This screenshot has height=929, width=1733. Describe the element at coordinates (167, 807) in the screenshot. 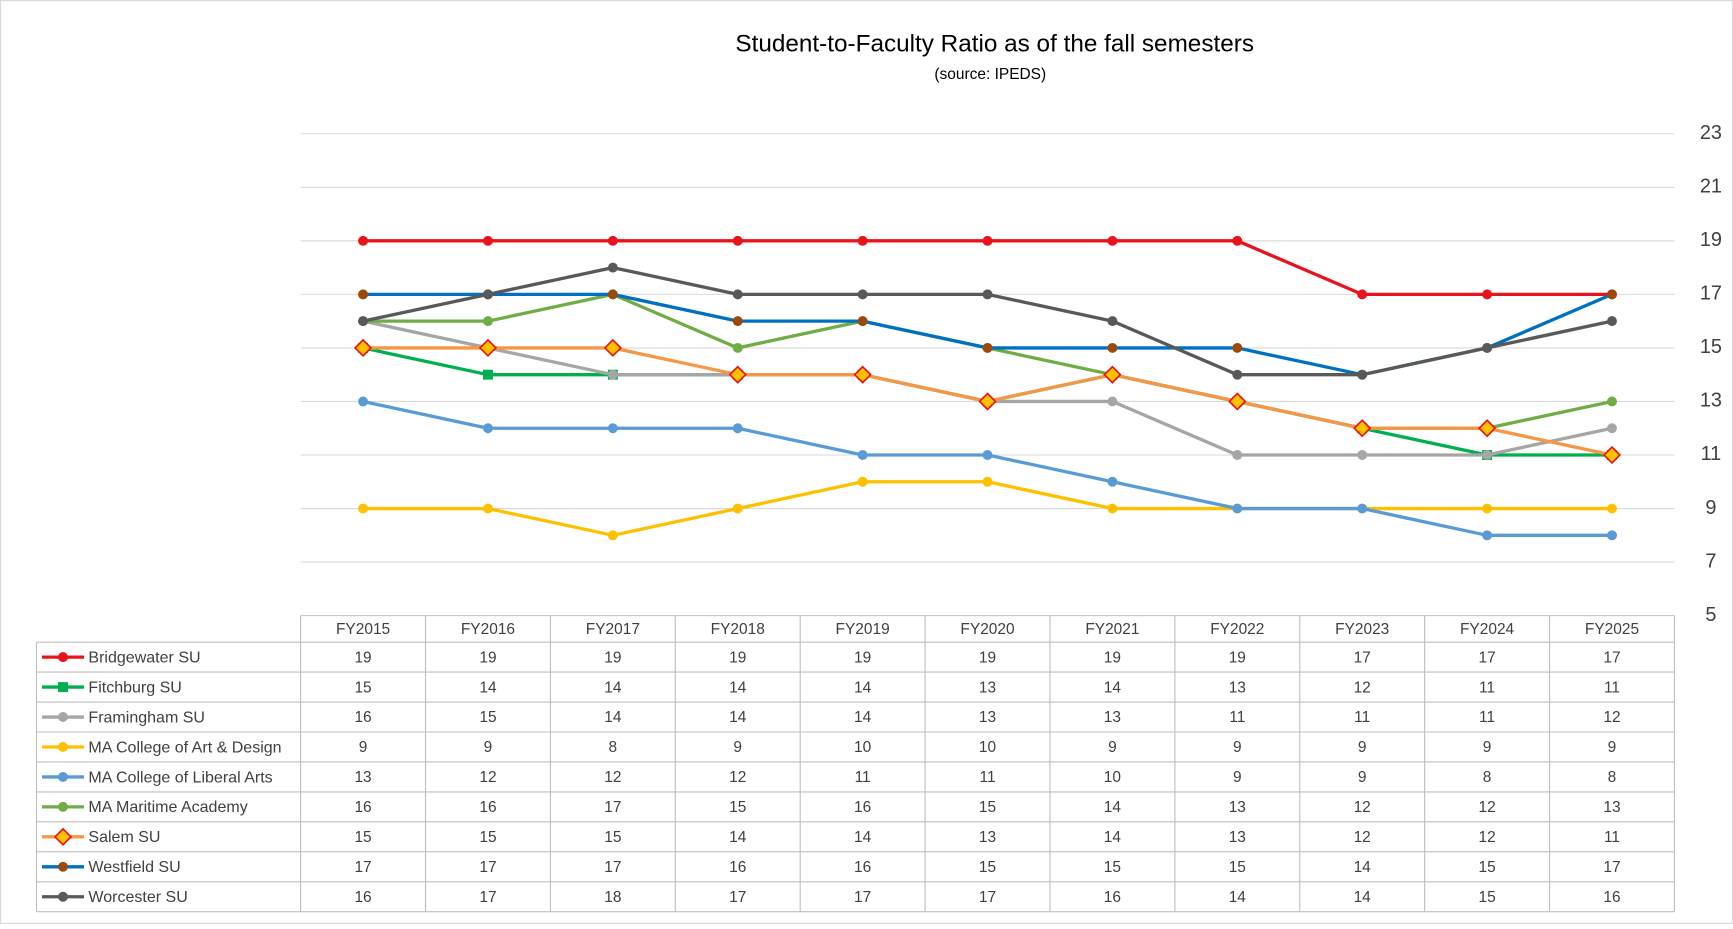

I see `legend-label: MA Maritime Academy` at that location.